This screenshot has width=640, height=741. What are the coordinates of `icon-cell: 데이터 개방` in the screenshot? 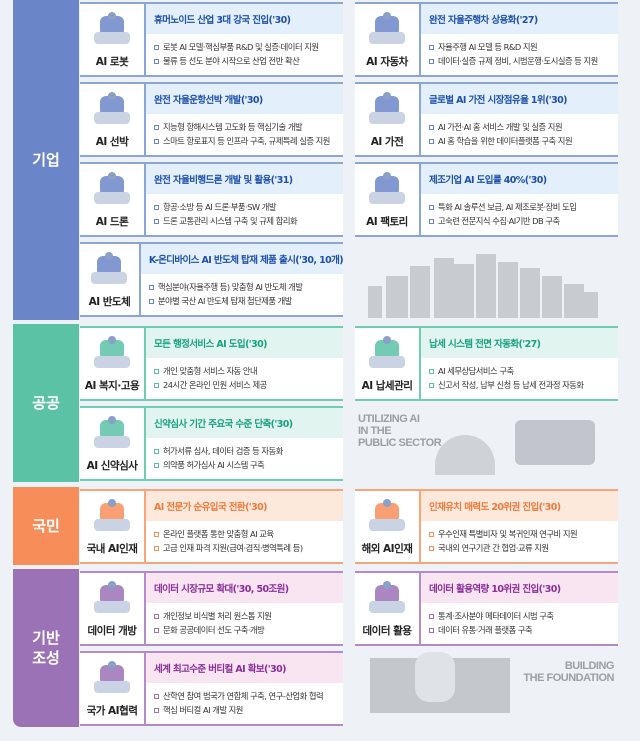 It's located at (113, 608).